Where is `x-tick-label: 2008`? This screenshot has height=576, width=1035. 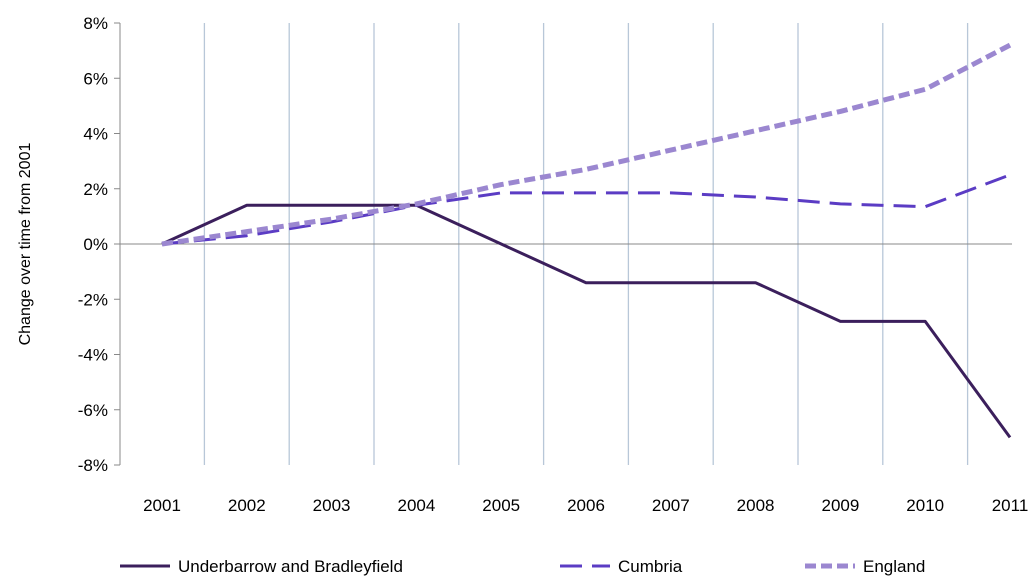
x-tick-label: 2008 is located at coordinates (756, 505).